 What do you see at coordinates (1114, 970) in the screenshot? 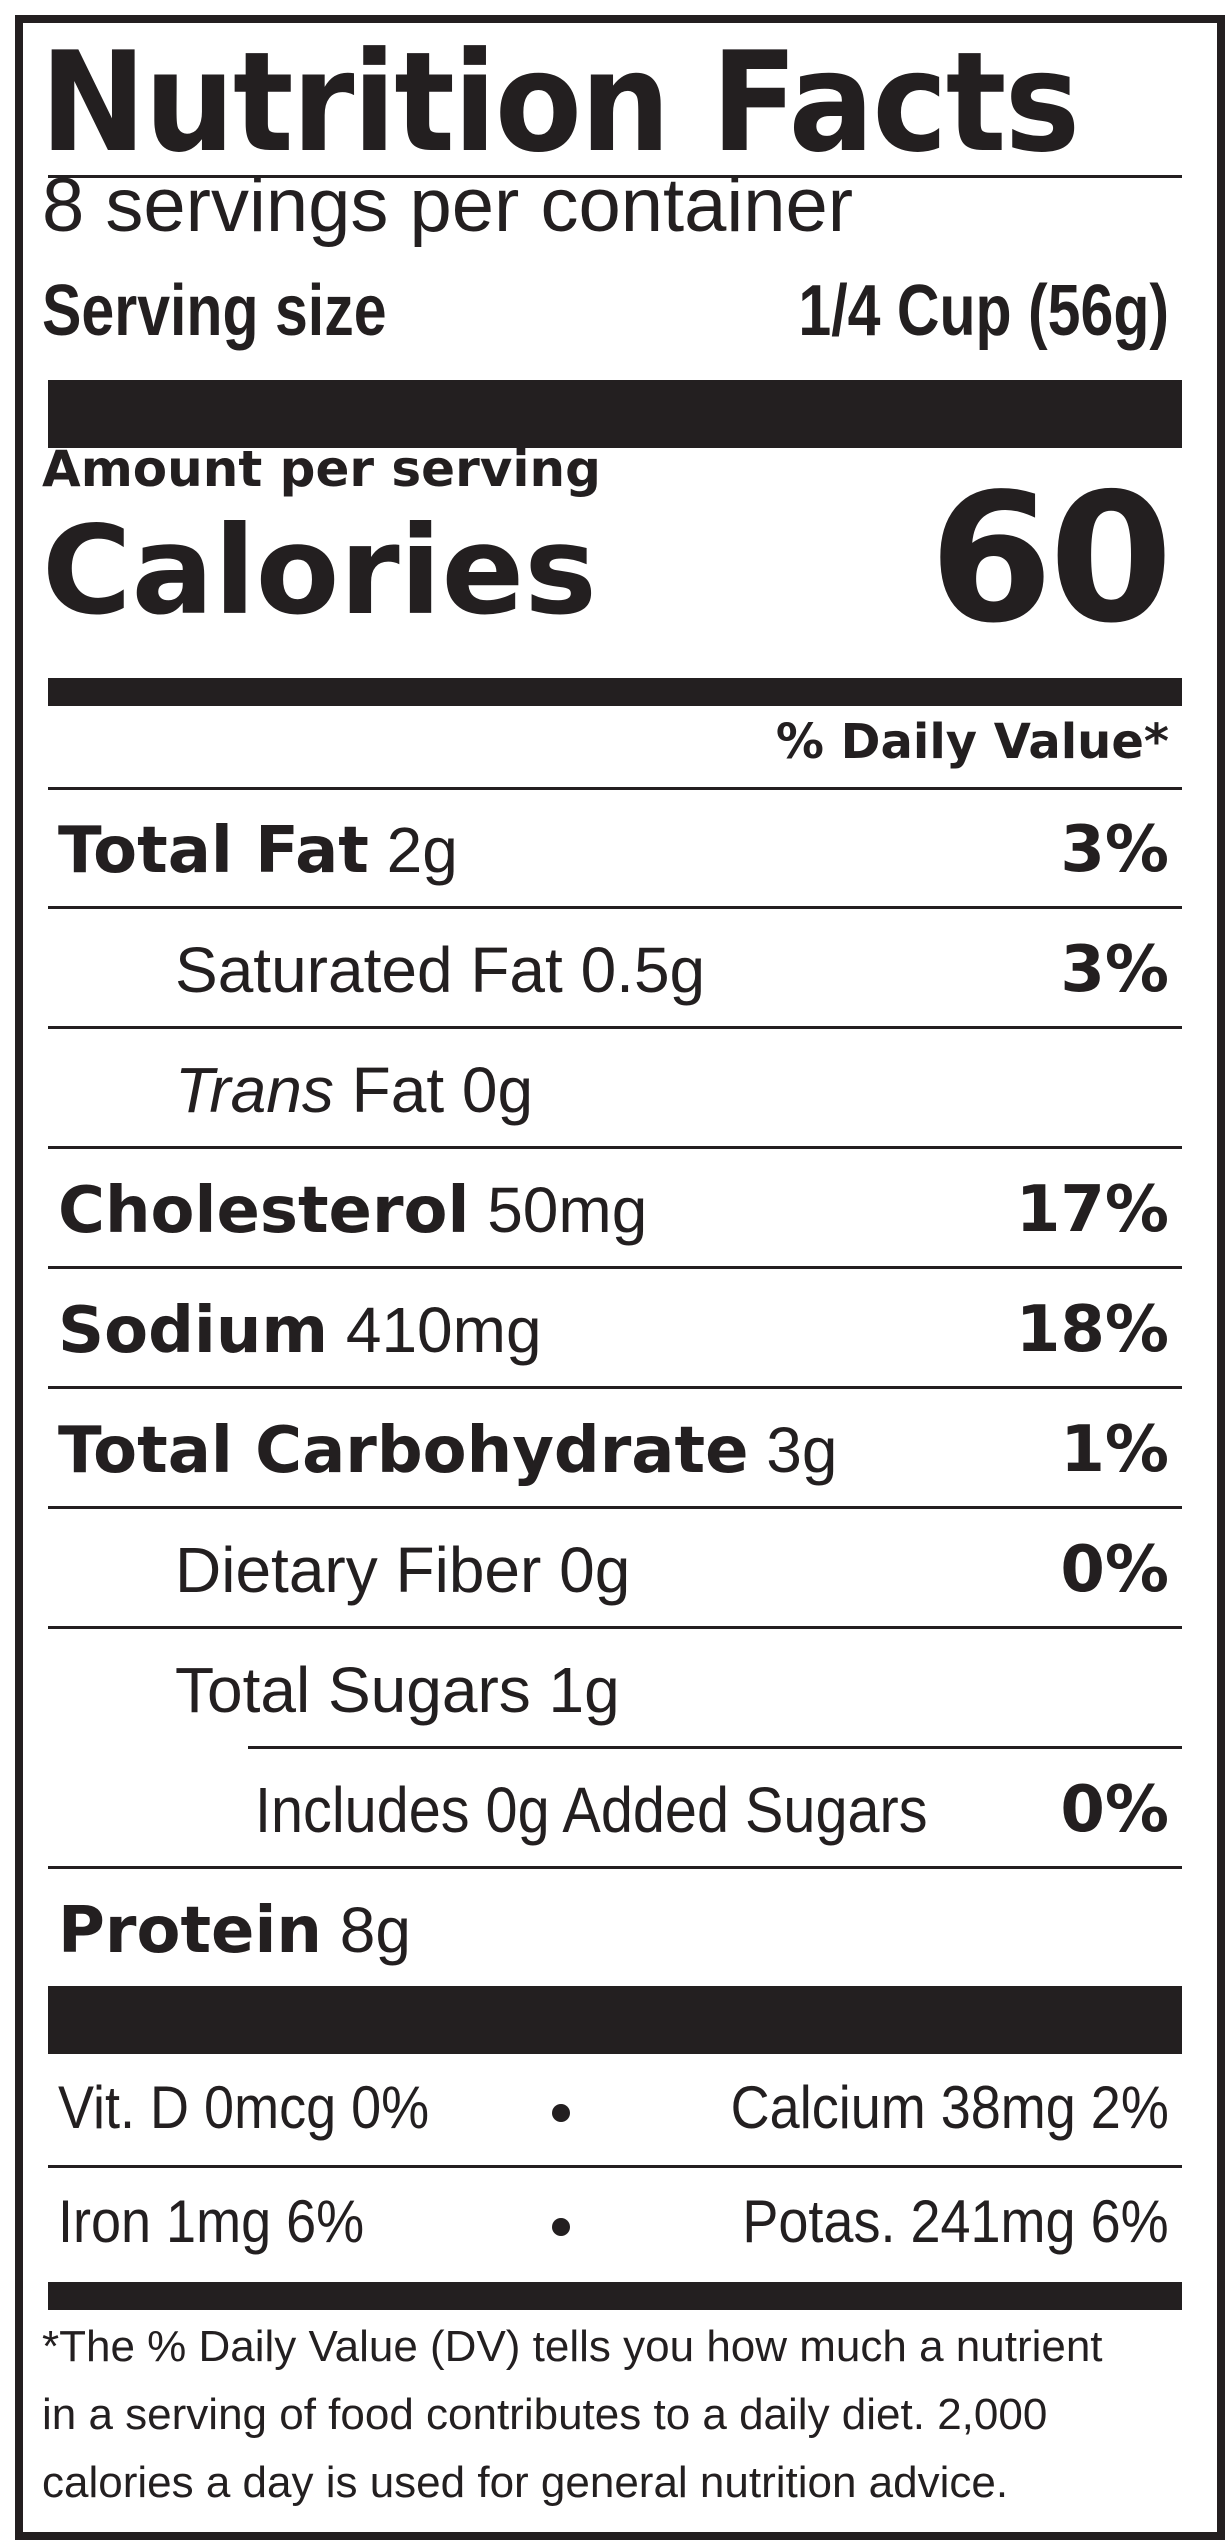
I see `saturated-fat-dv: 3%` at bounding box center [1114, 970].